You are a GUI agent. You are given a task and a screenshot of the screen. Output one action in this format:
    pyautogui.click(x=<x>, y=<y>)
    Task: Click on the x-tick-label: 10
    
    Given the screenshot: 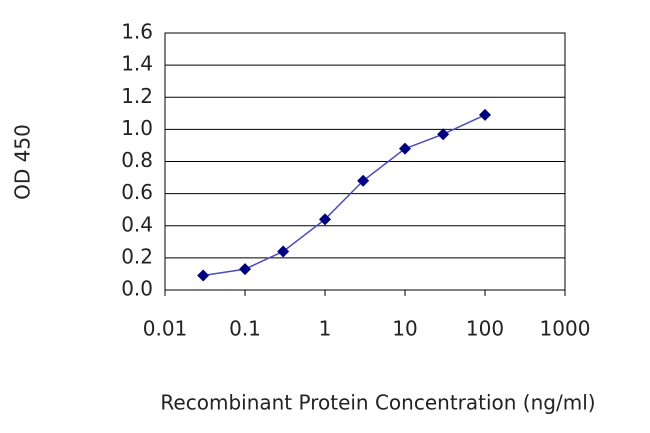 What is the action you would take?
    pyautogui.click(x=404, y=329)
    